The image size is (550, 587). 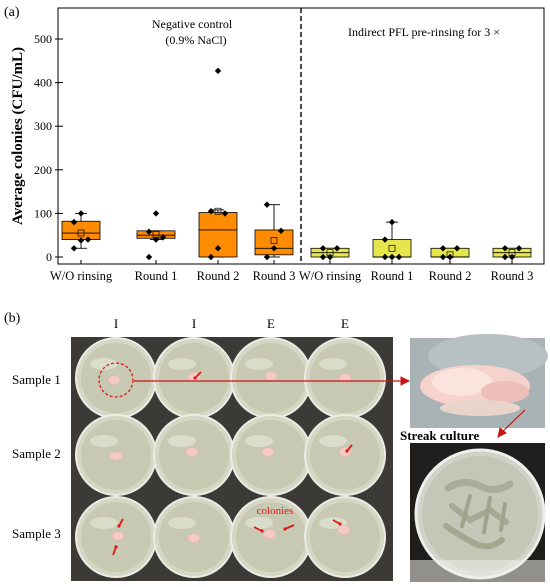 I want to click on tissue-closeup-photo, so click(x=479, y=381).